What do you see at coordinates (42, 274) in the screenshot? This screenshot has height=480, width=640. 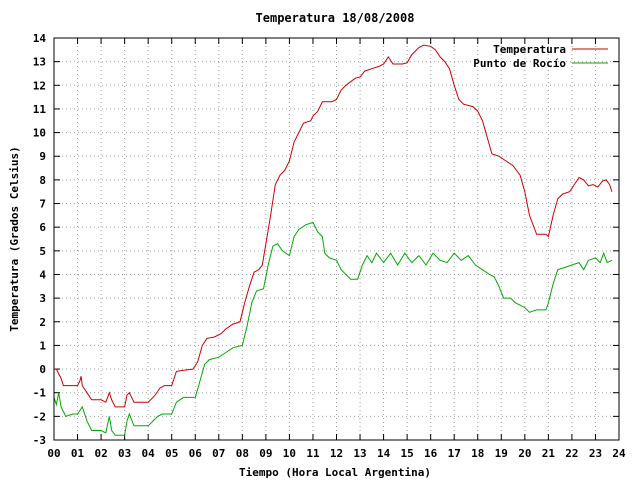 I see `y-tick-label: 4` at bounding box center [42, 274].